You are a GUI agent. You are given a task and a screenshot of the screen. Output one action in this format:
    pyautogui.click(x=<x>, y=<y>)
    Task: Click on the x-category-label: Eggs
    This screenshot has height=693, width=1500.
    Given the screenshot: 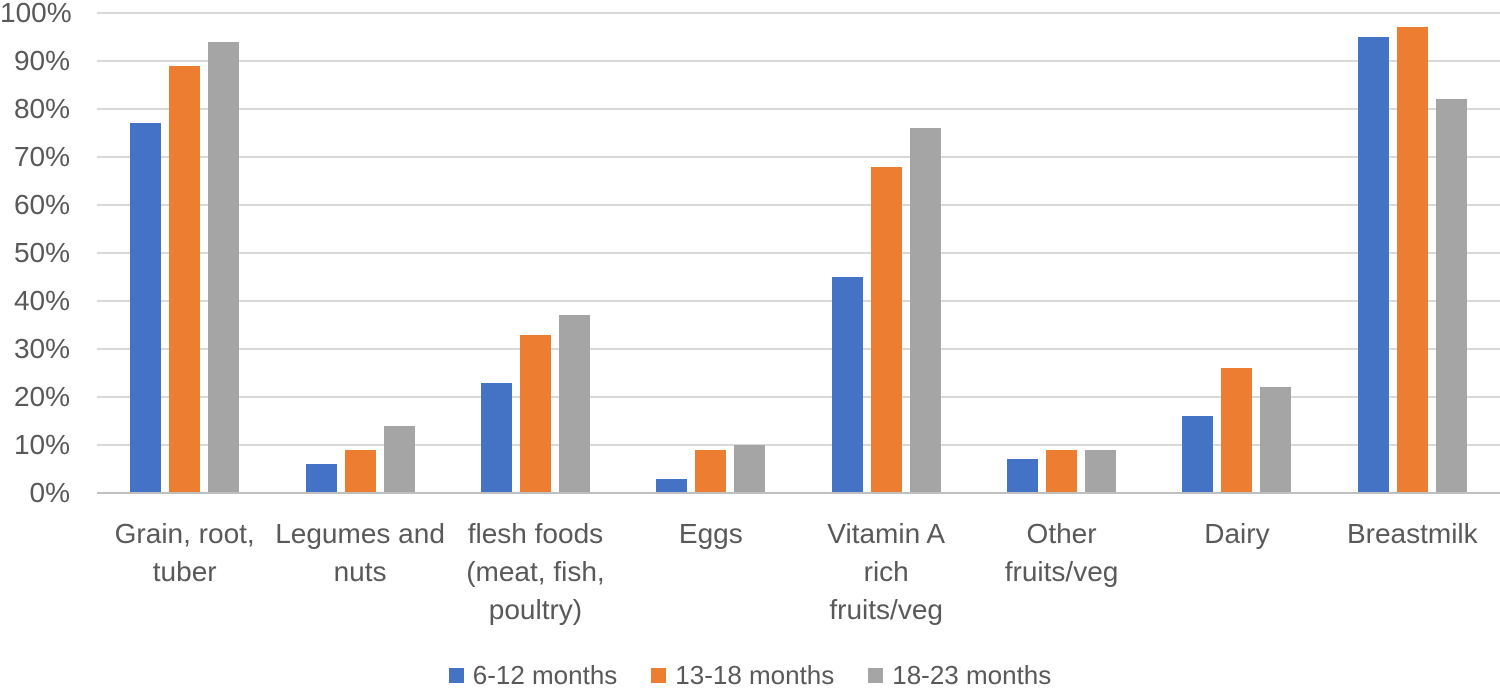 What is the action you would take?
    pyautogui.click(x=710, y=533)
    